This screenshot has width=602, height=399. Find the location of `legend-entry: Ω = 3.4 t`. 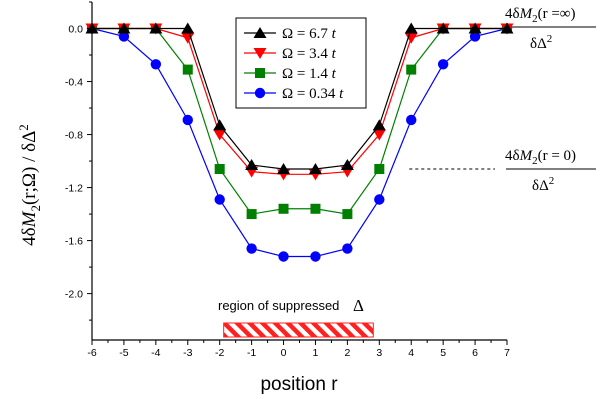

legend-entry: Ω = 3.4 t is located at coordinates (290, 54).